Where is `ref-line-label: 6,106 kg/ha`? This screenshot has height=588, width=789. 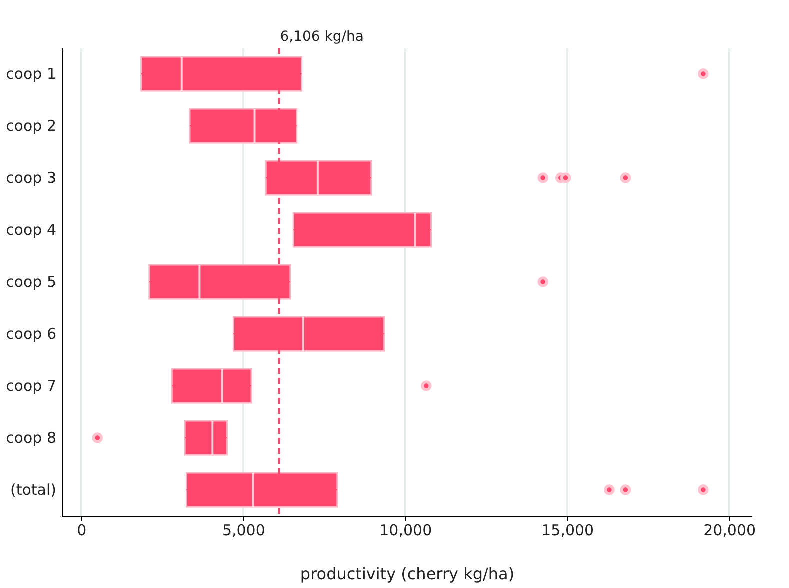
ref-line-label: 6,106 kg/ha is located at coordinates (322, 37).